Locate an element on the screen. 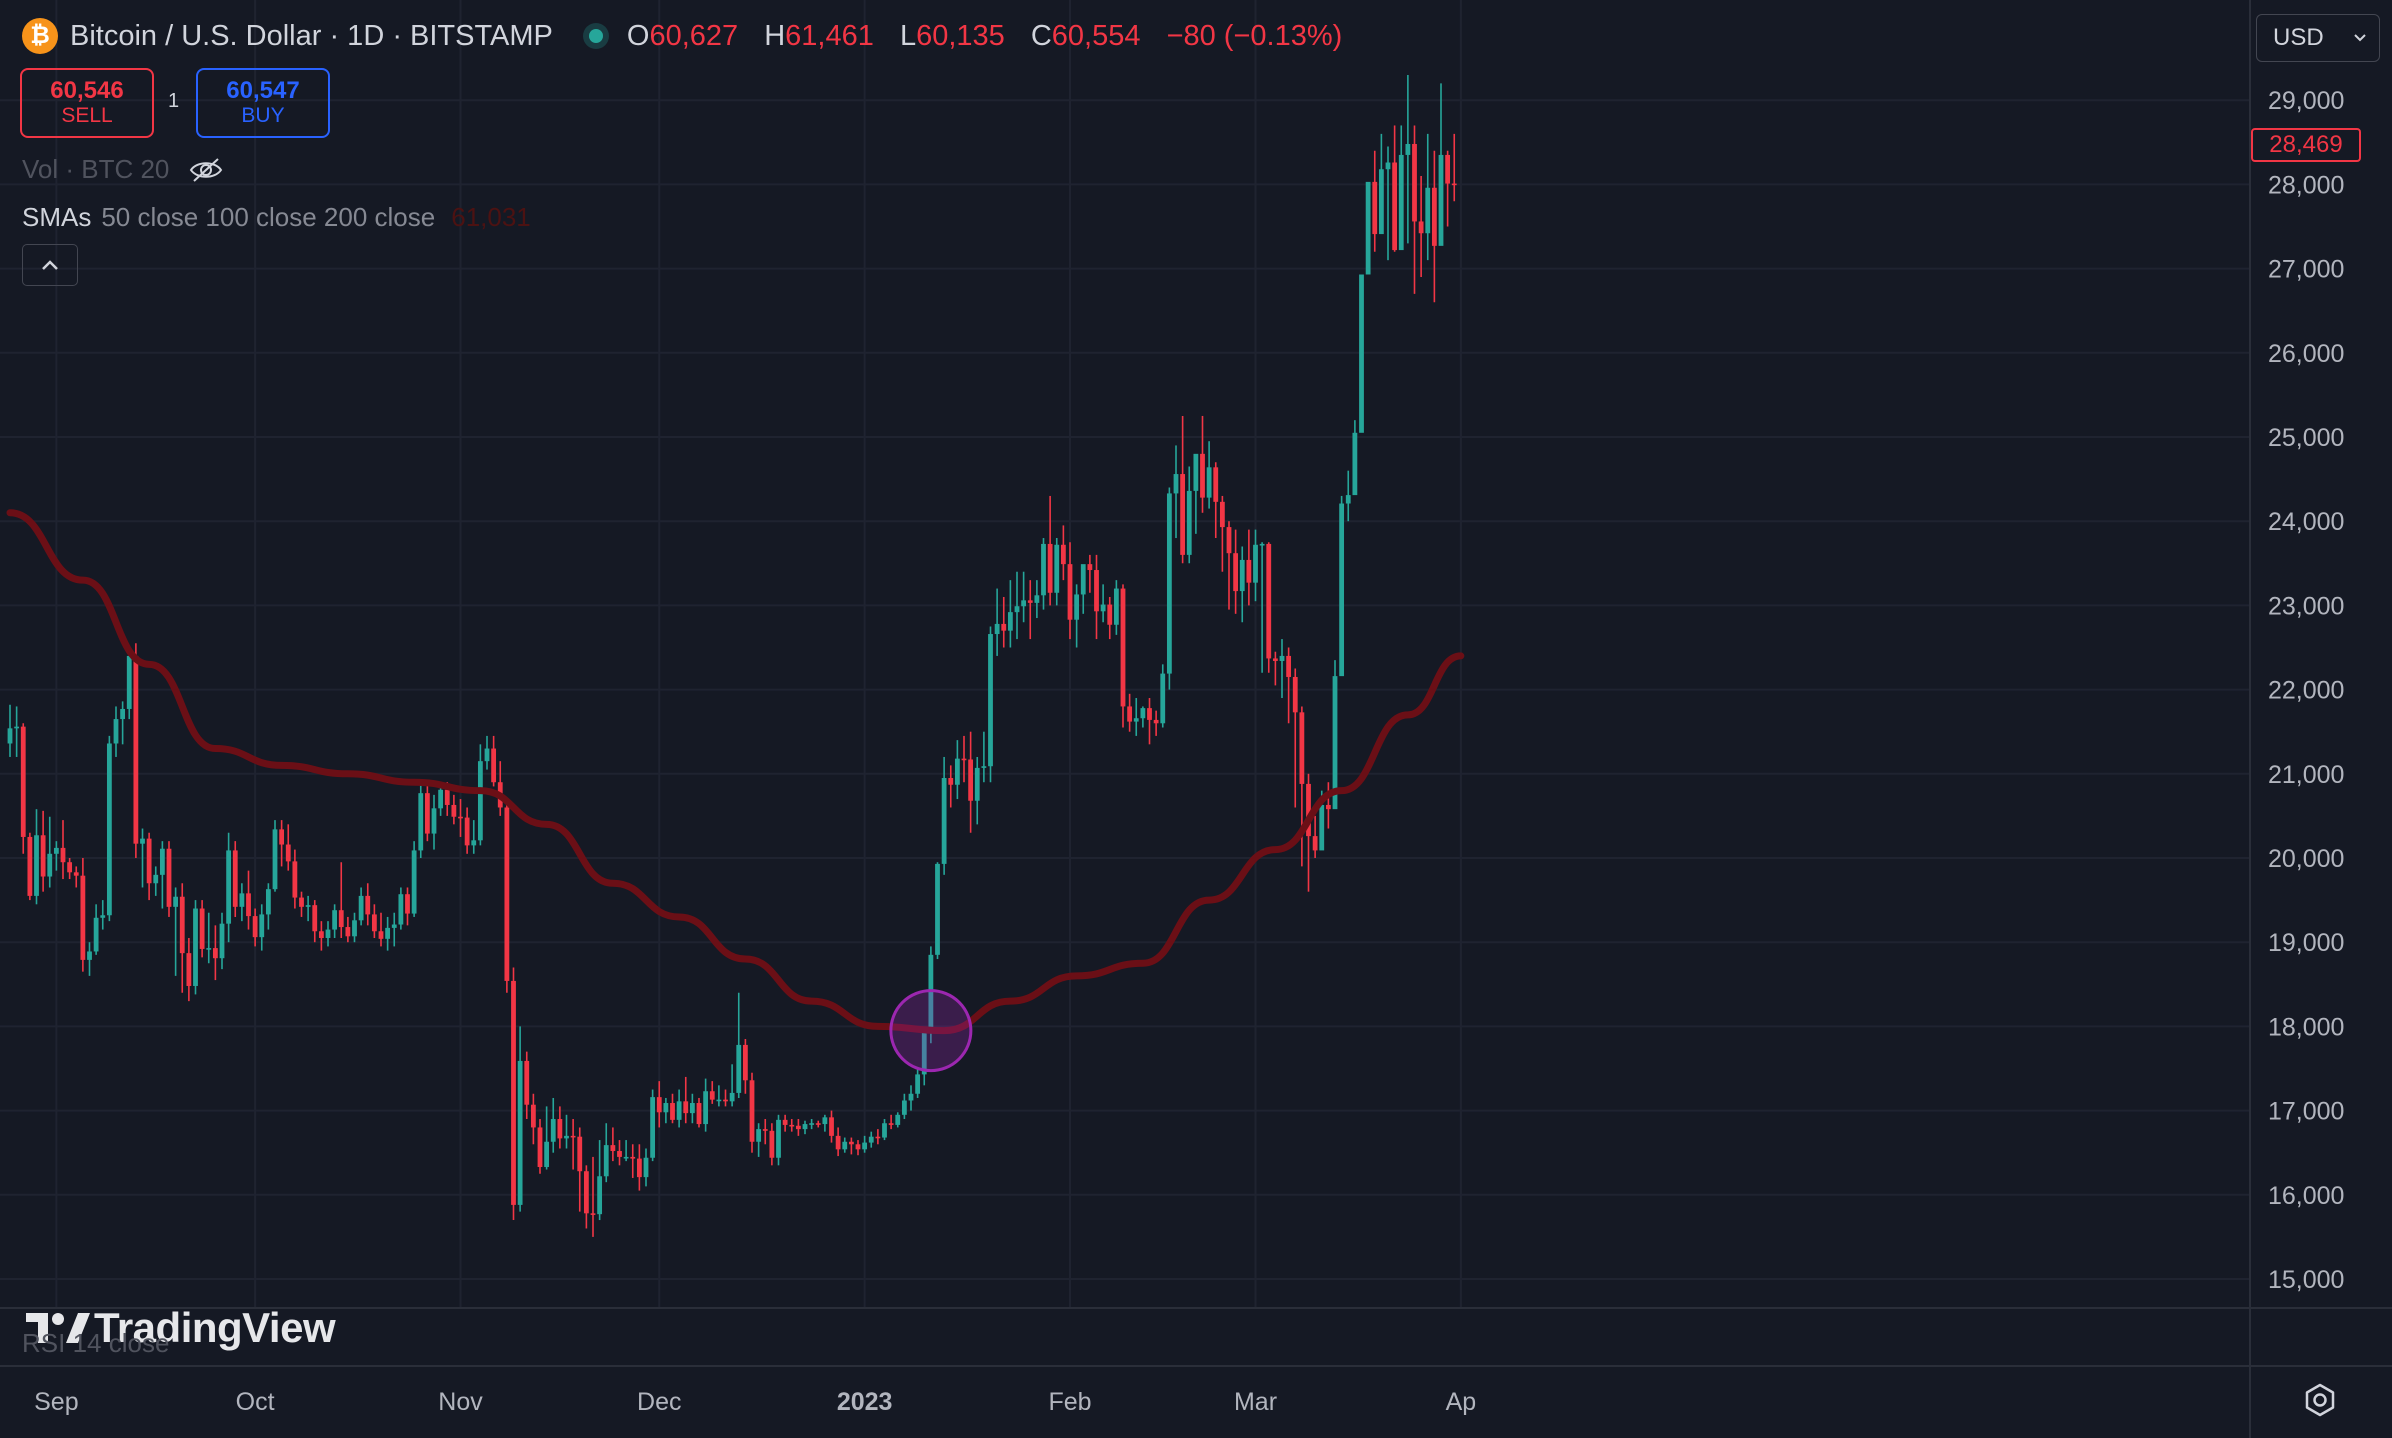 The width and height of the screenshot is (2392, 1438). symbol-title: Bitcoin / U.S. Dollar · 1D · BITSTAMP is located at coordinates (311, 35).